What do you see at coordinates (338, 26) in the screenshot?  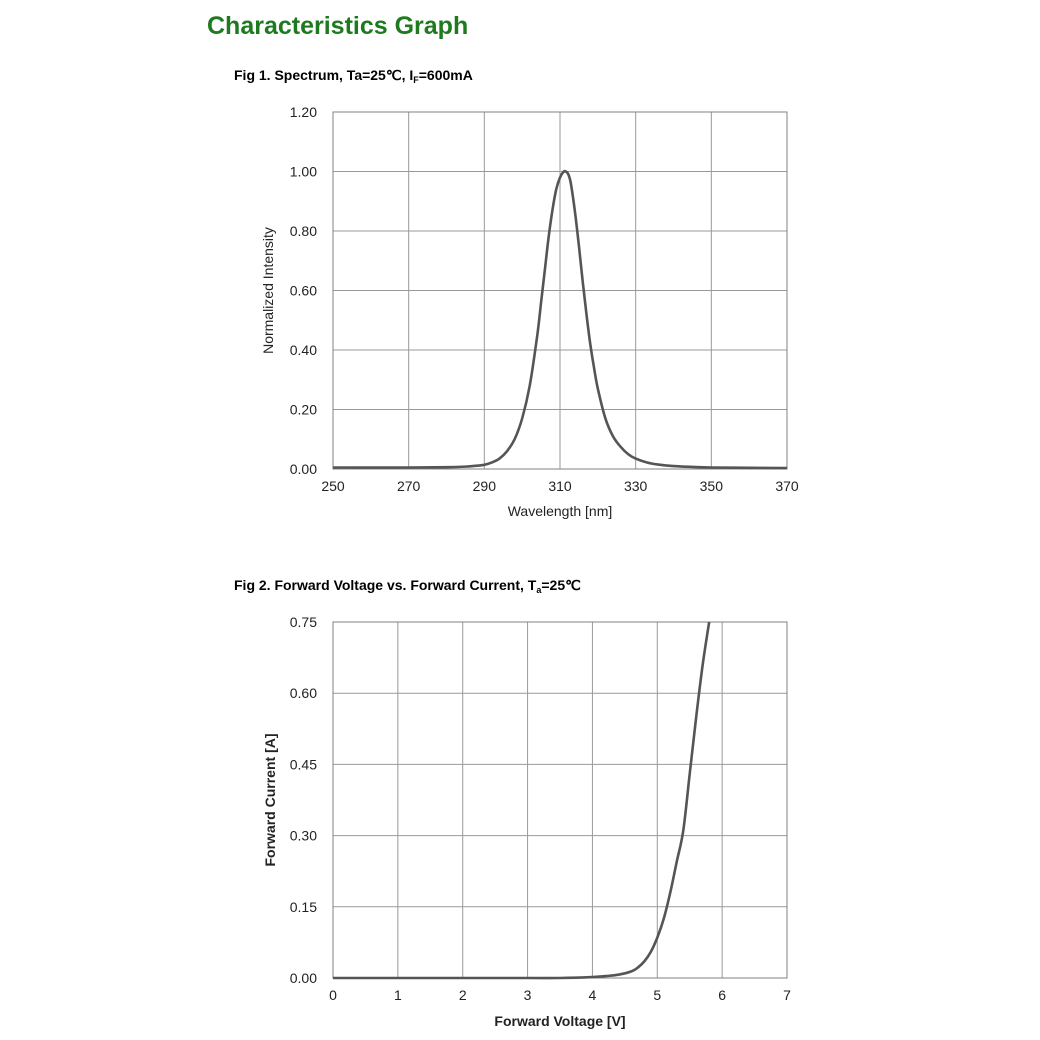 I see `page-title: Characteristics Graph` at bounding box center [338, 26].